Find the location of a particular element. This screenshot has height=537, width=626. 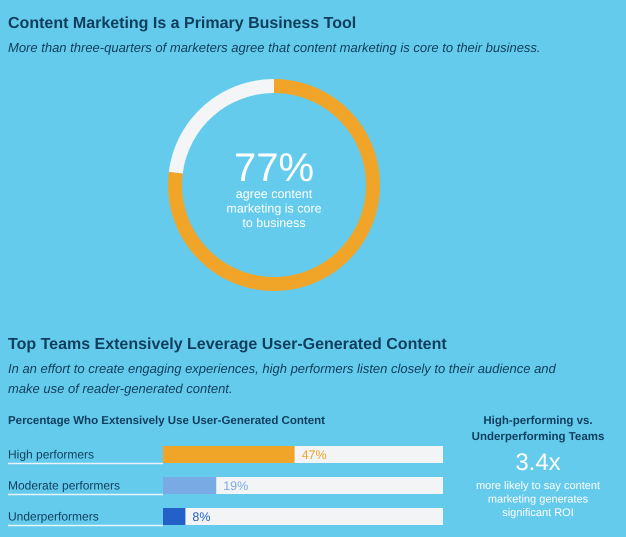

chart-title: Content Marketing Is a Primary Business Tool is located at coordinates (182, 23).